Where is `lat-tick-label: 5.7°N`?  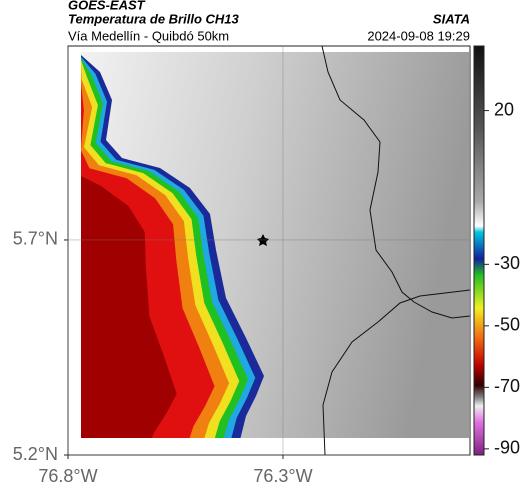
lat-tick-label: 5.7°N is located at coordinates (35, 239).